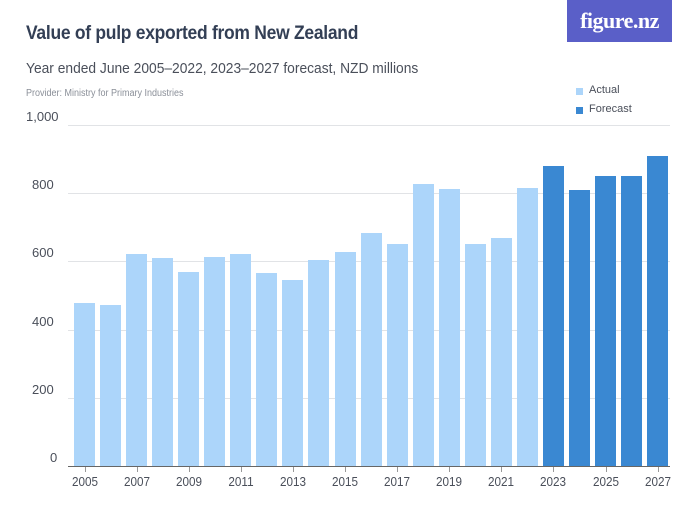 This screenshot has width=700, height=525. What do you see at coordinates (658, 481) in the screenshot?
I see `x-tick-label: 2027` at bounding box center [658, 481].